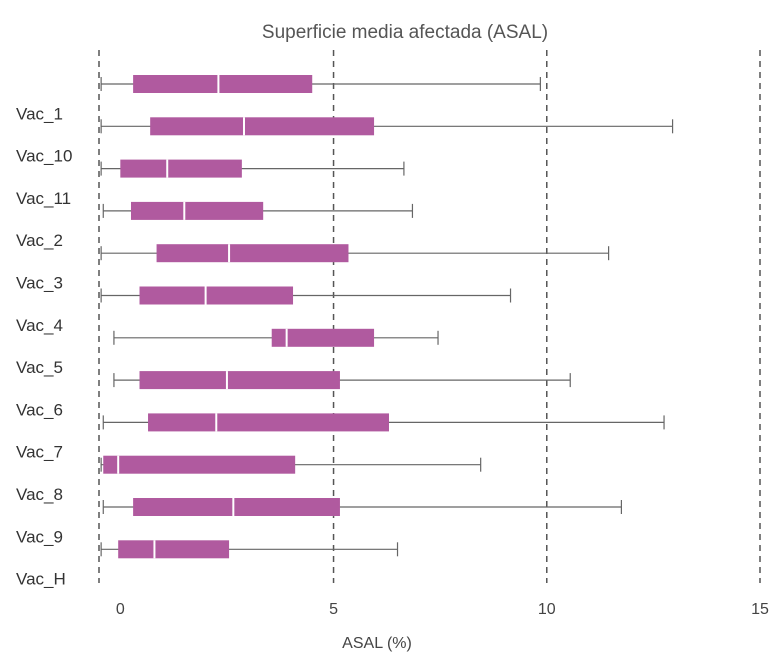 The width and height of the screenshot is (780, 672). What do you see at coordinates (377, 643) in the screenshot?
I see `x-axis-title: ASAL (%)` at bounding box center [377, 643].